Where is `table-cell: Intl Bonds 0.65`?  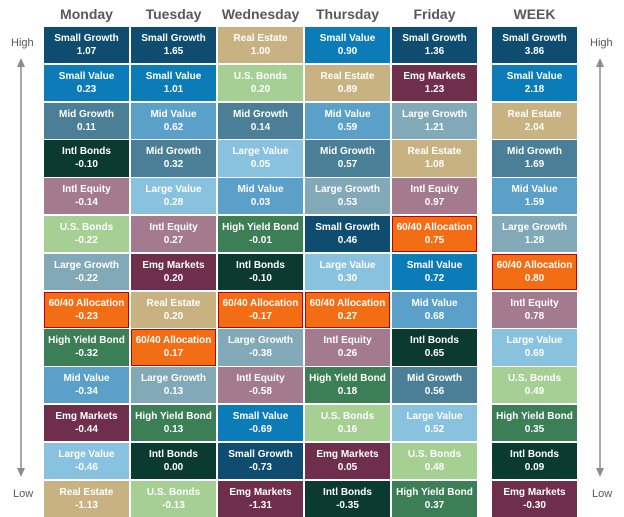 table-cell: Intl Bonds 0.65 is located at coordinates (434, 347).